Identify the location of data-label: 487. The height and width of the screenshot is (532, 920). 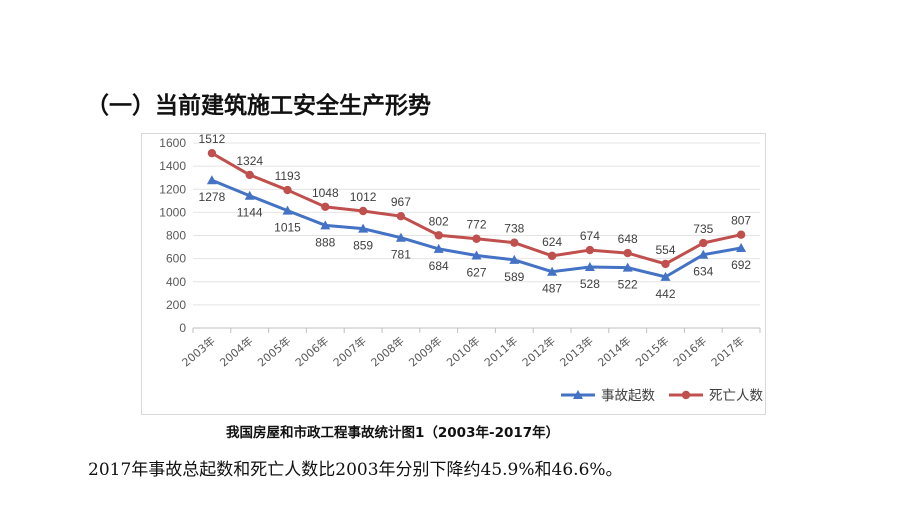
(552, 289).